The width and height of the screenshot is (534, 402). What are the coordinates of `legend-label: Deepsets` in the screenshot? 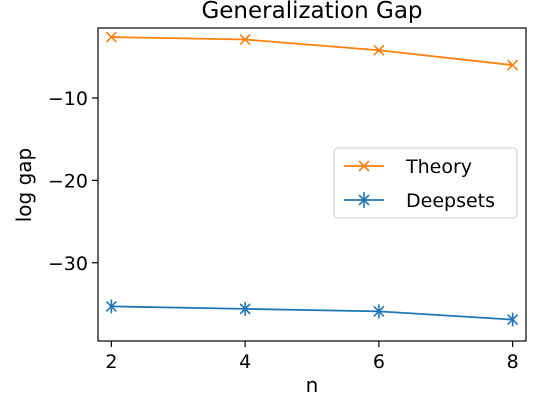 It's located at (450, 201).